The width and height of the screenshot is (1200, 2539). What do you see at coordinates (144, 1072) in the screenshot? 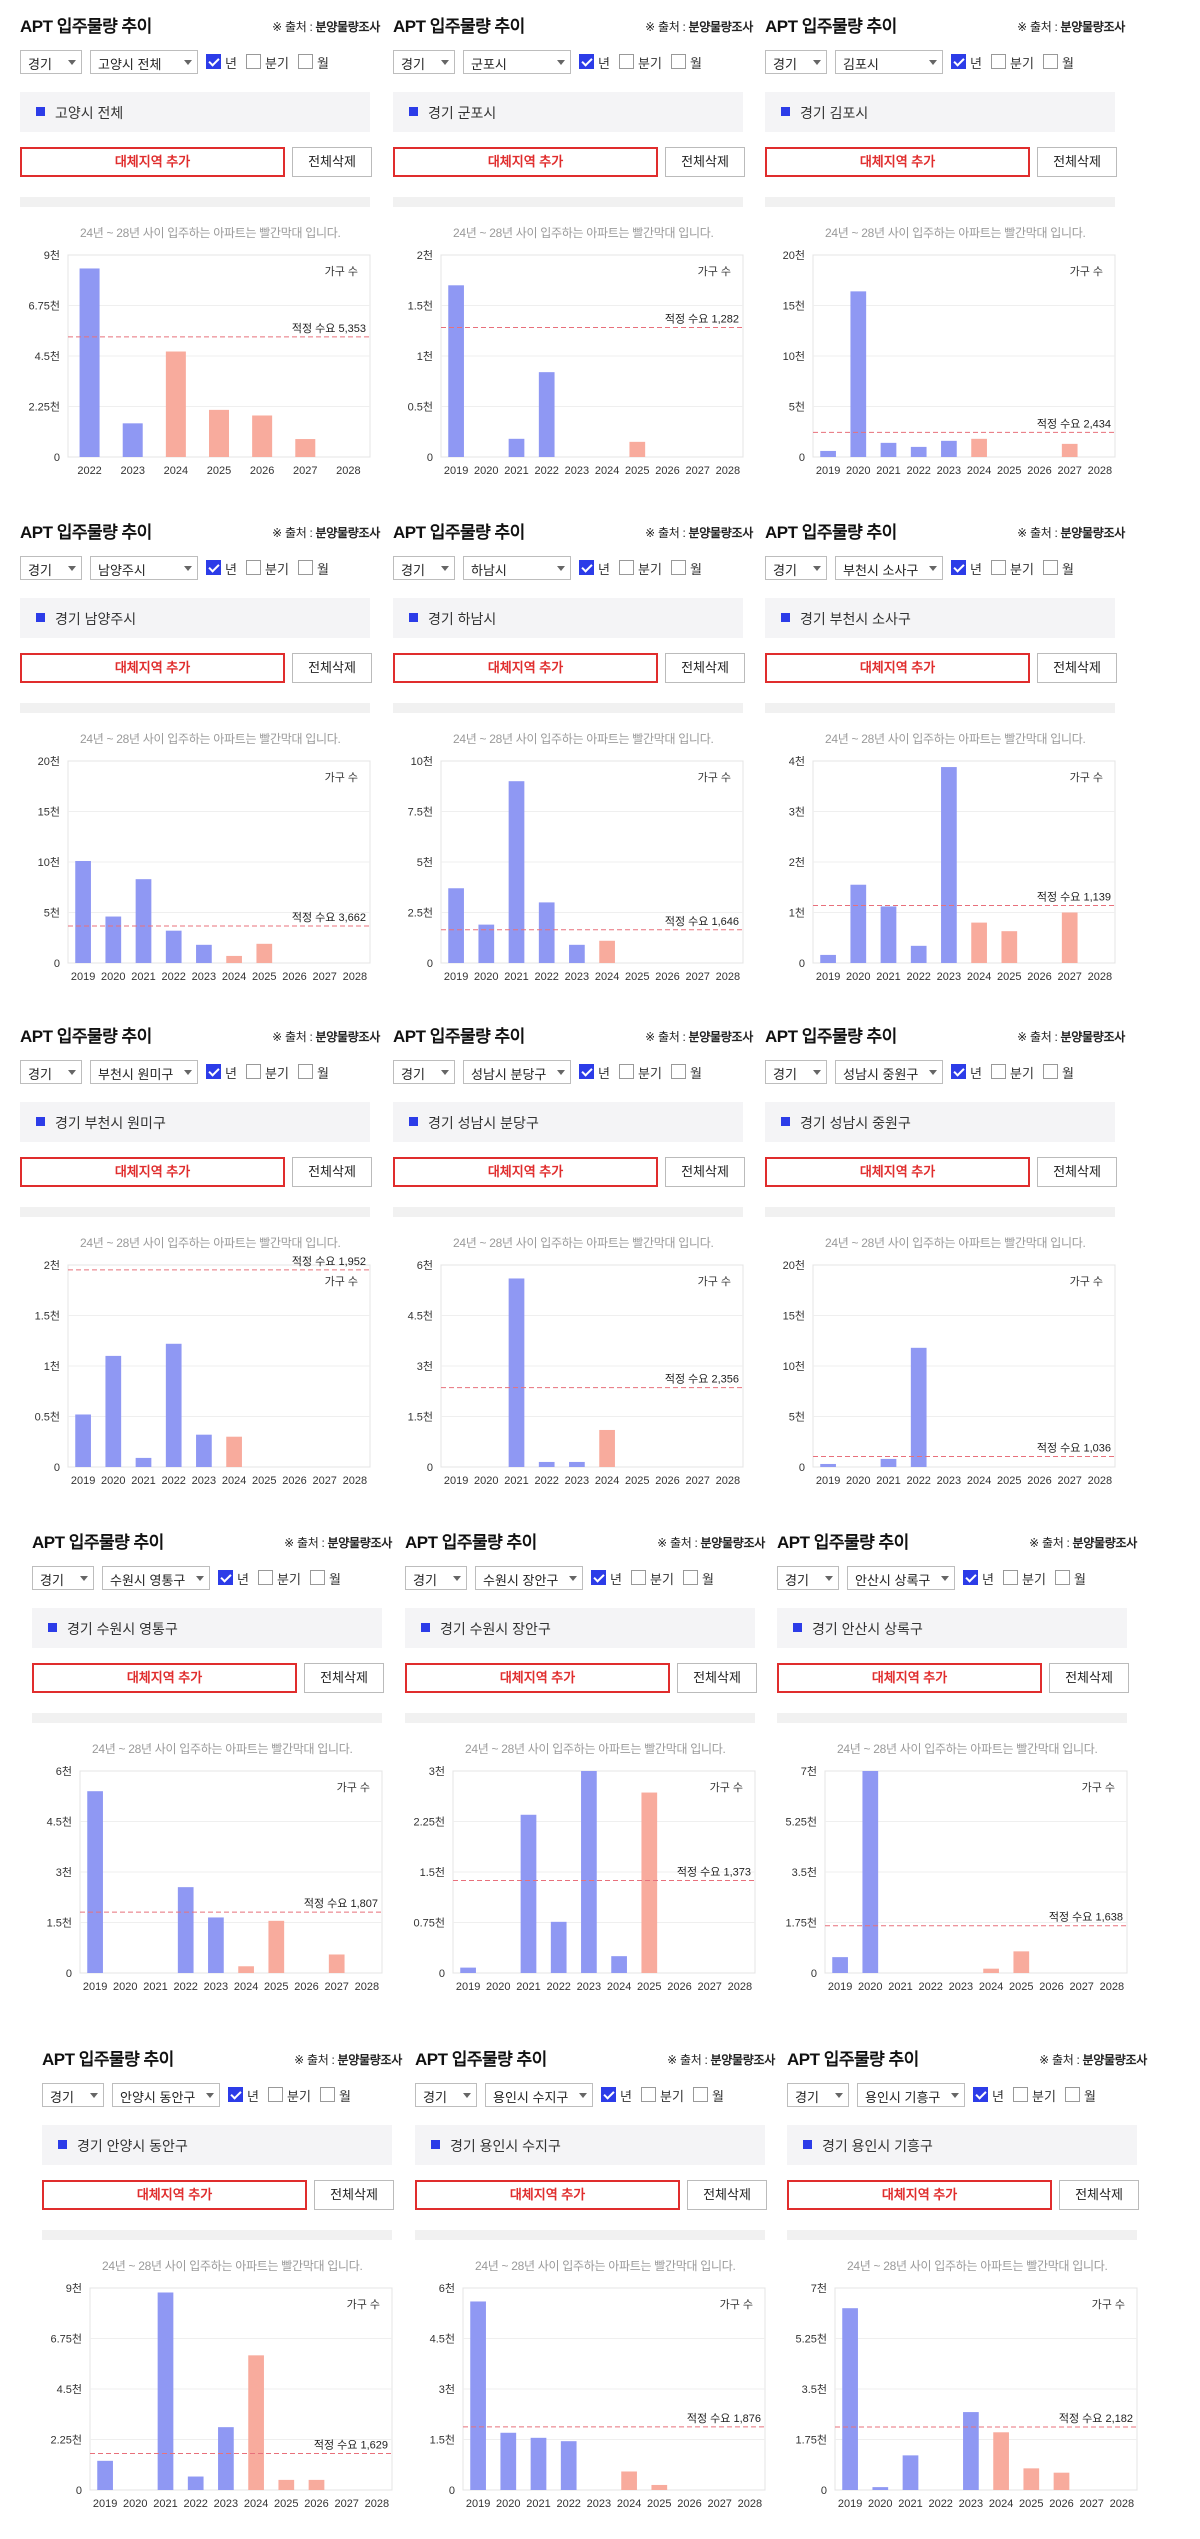
I see `city-select: 부천시 원미구` at bounding box center [144, 1072].